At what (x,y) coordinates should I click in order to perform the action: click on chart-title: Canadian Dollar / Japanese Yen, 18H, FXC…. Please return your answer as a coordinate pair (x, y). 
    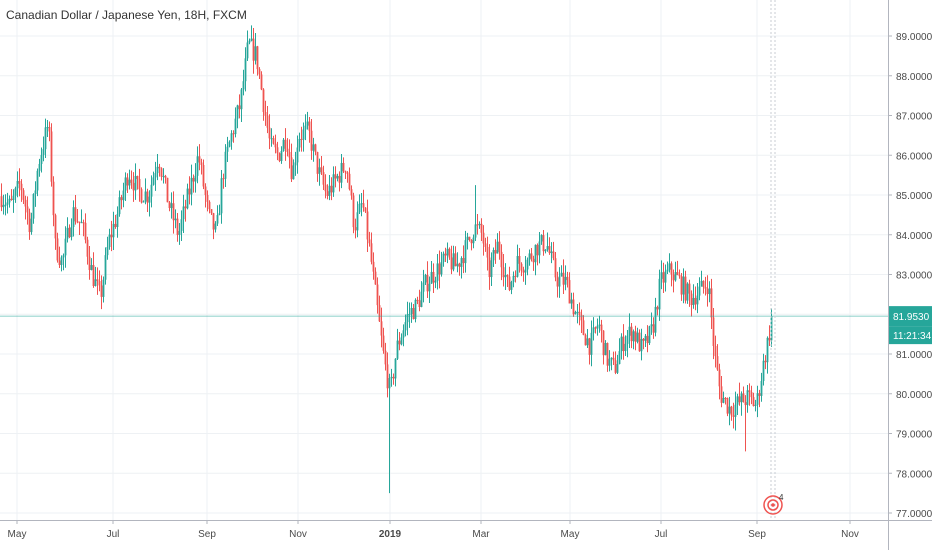
    Looking at the image, I should click on (126, 15).